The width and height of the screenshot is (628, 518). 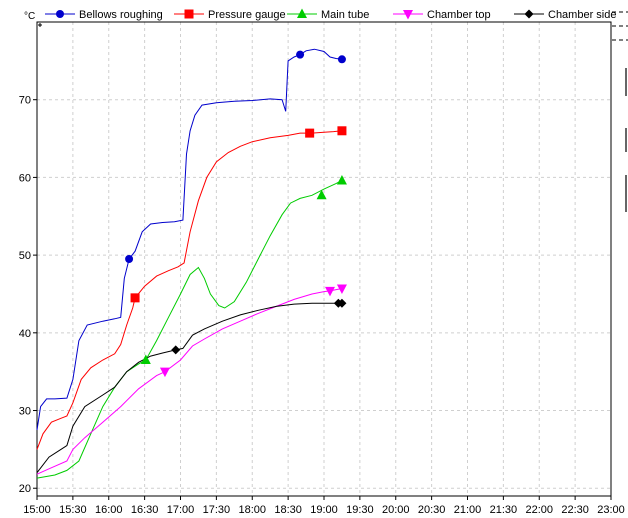 I want to click on x-tick-label: 21:00, so click(x=468, y=510).